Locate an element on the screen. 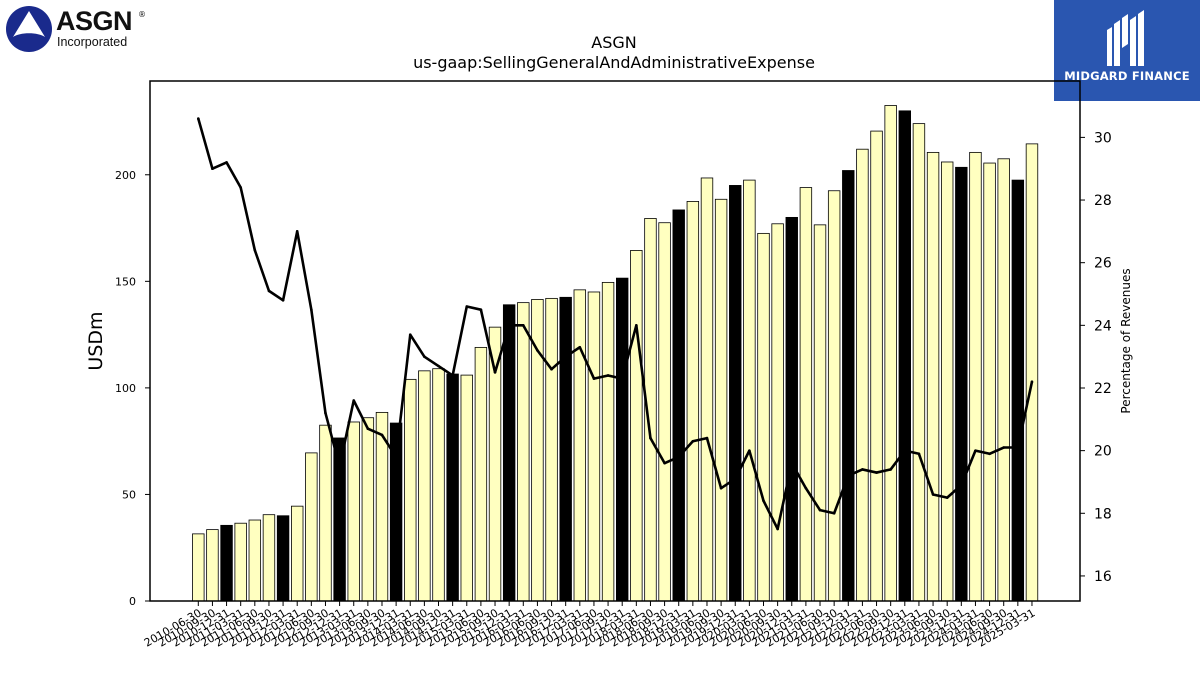 Image resolution: width=1200 pixels, height=675 pixels. asgn-logo-name: ASGN is located at coordinates (94, 21).